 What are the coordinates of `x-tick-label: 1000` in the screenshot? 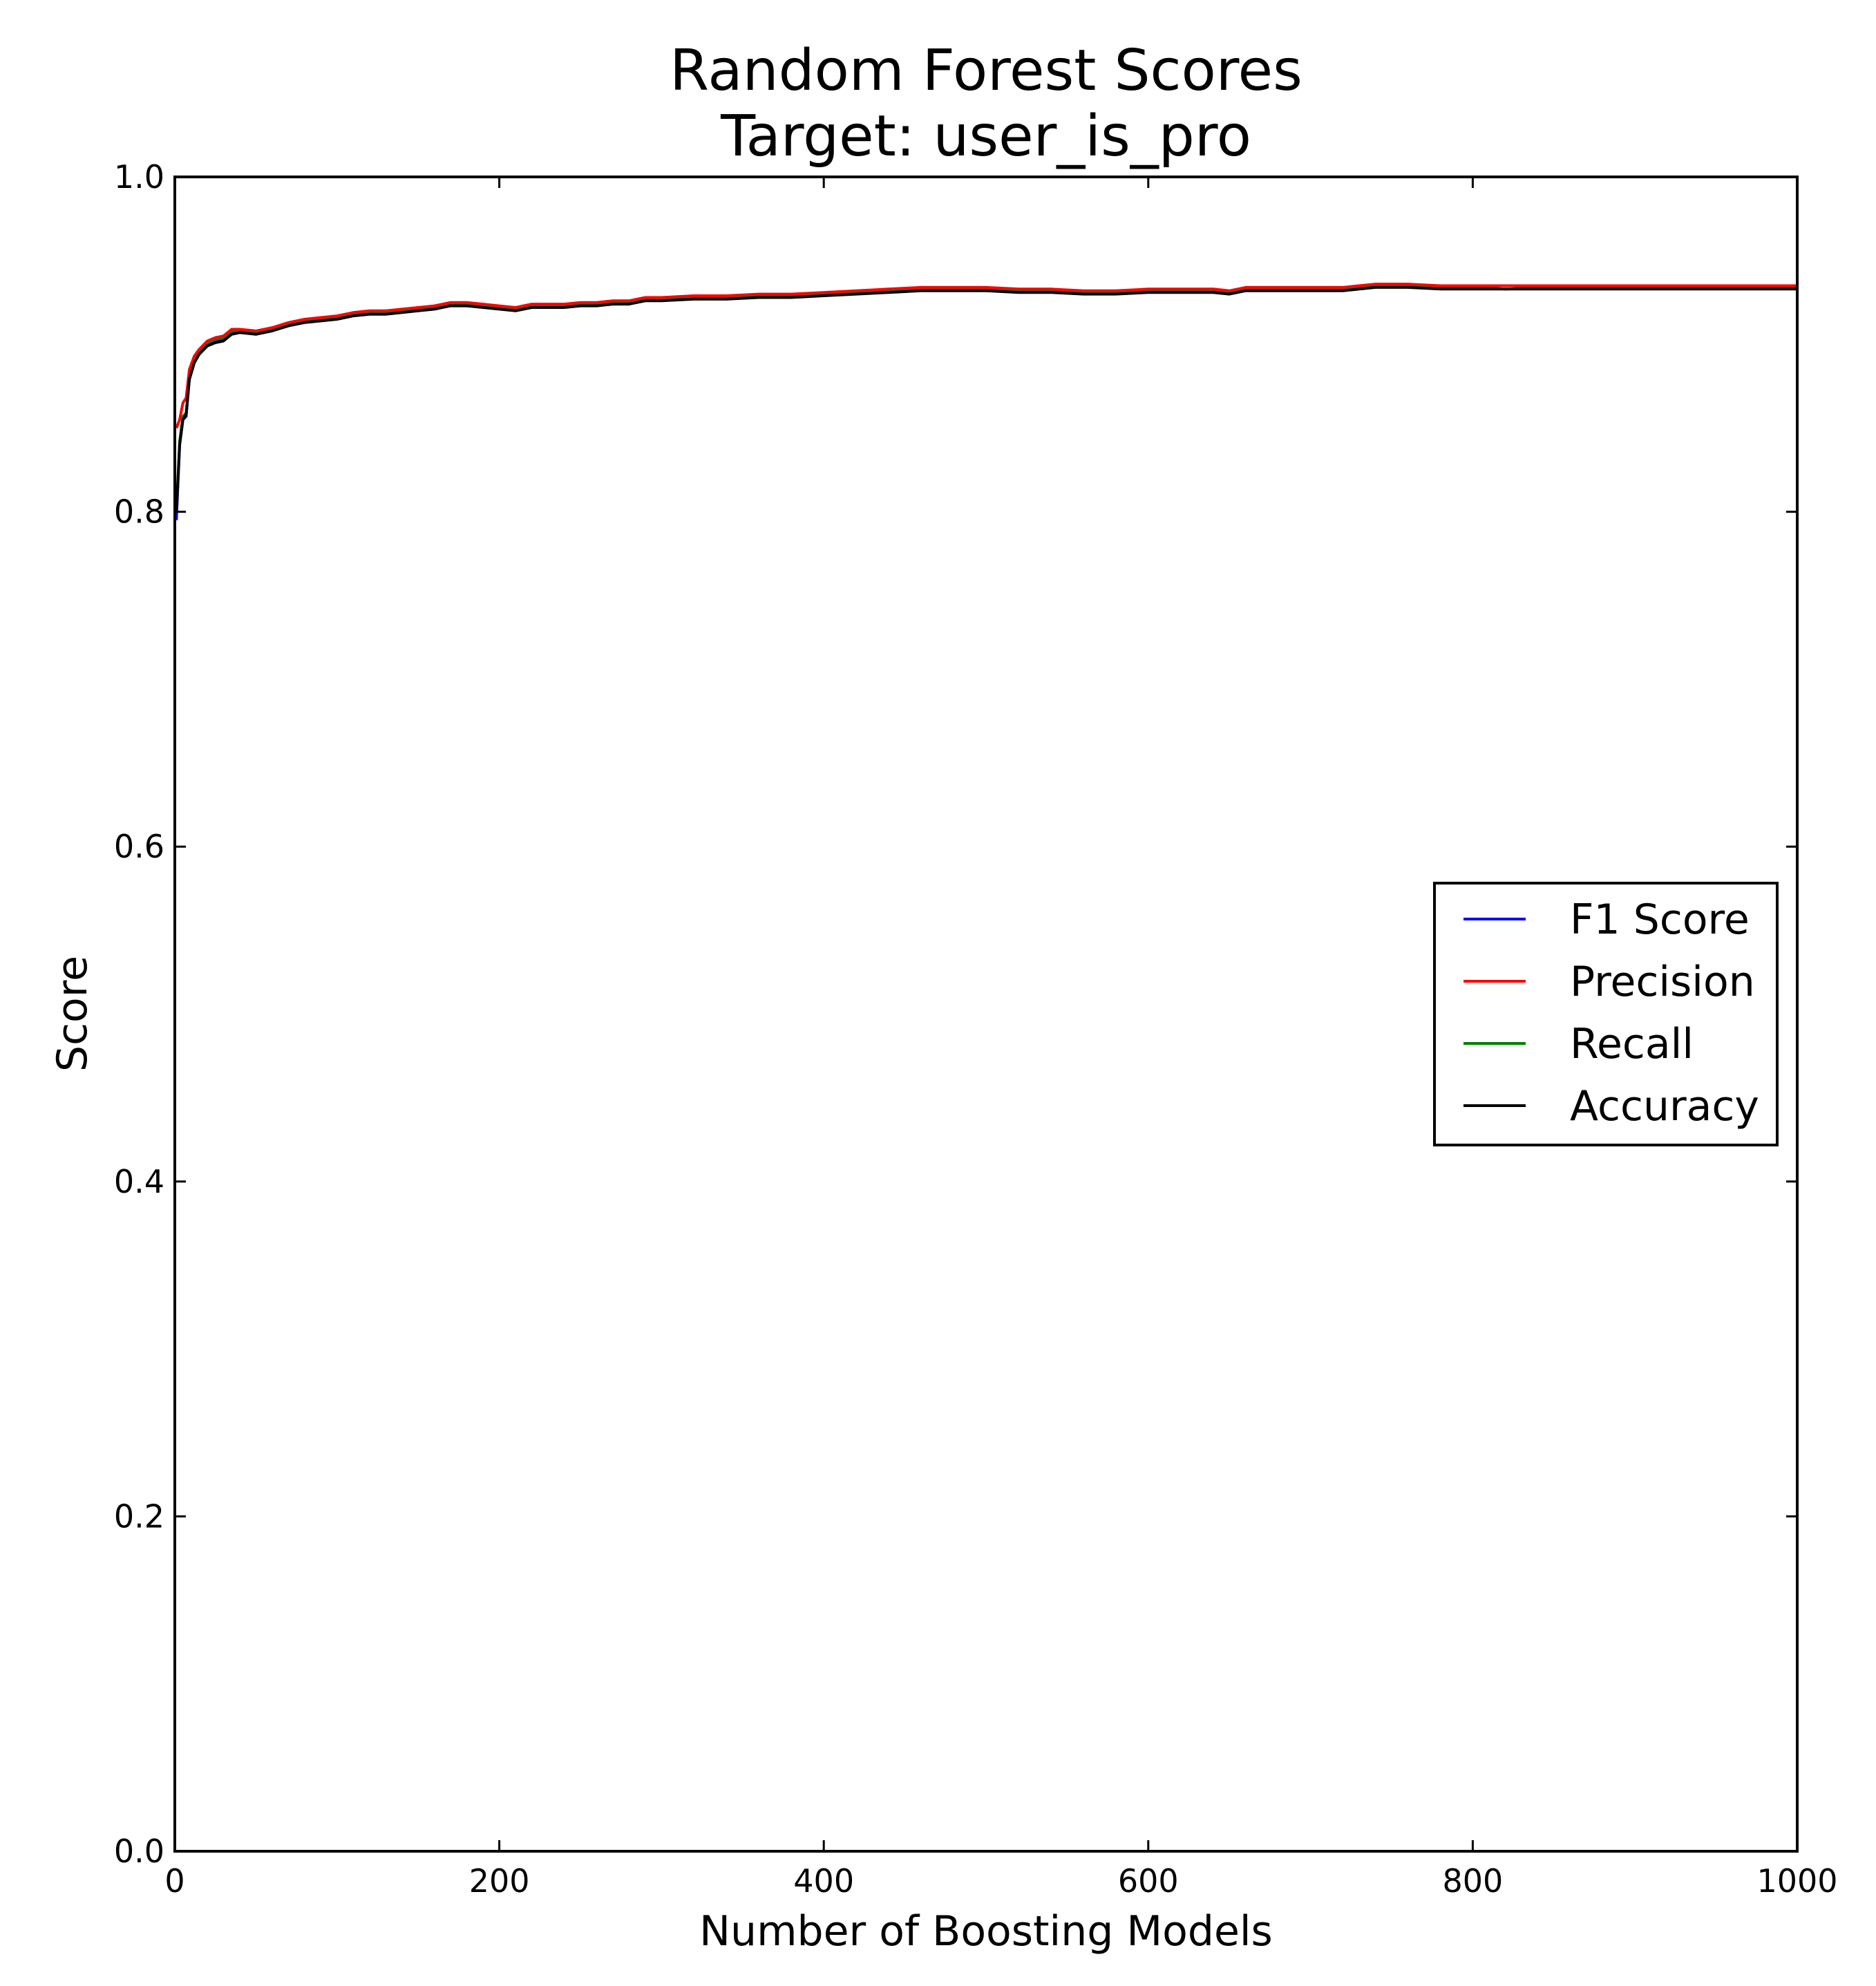 It's located at (1796, 1881).